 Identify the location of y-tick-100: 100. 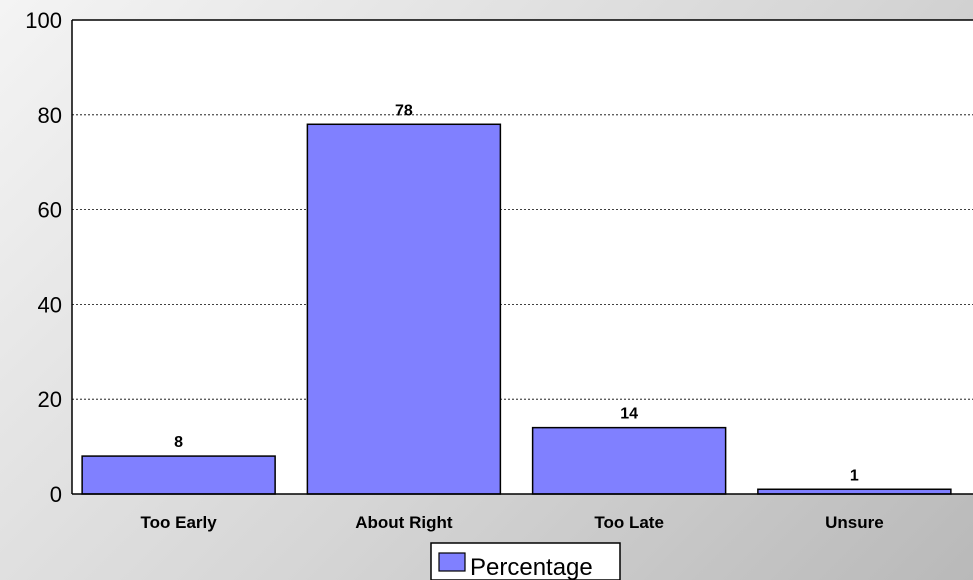
(43, 20).